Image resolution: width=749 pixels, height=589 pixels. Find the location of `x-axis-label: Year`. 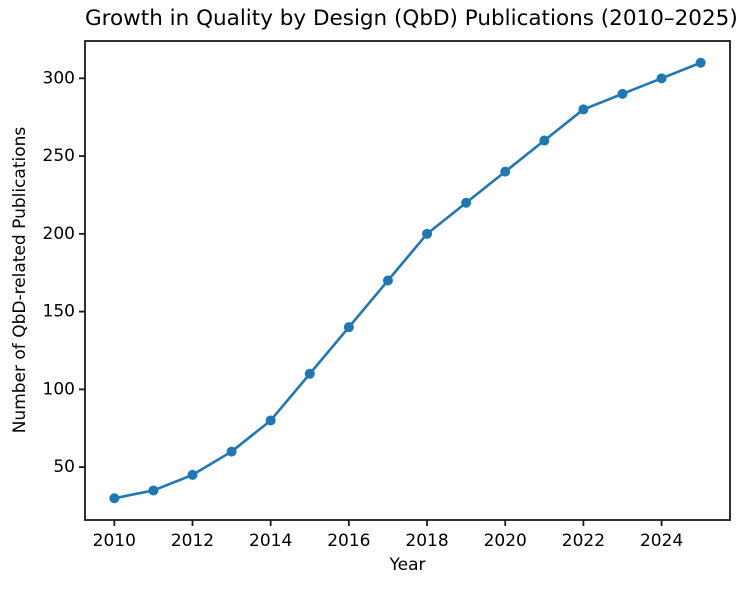

x-axis-label: Year is located at coordinates (407, 565).